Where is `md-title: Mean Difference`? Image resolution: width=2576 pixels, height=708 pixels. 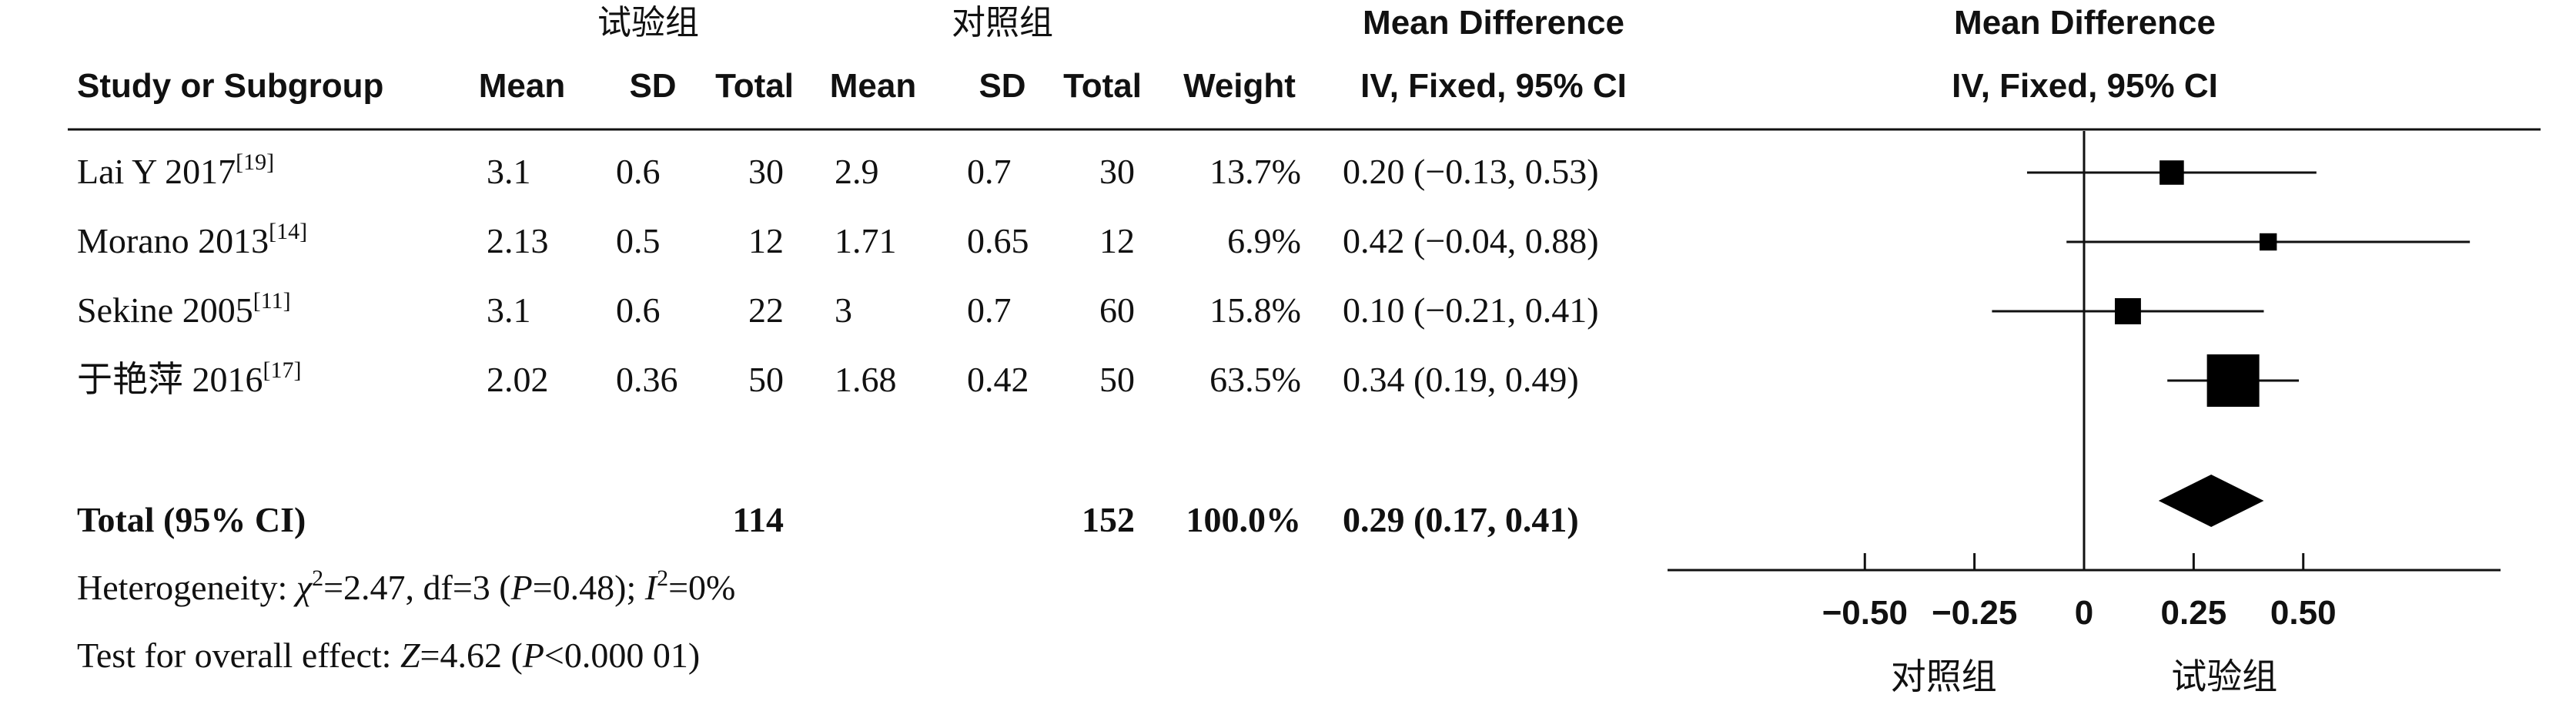 md-title: Mean Difference is located at coordinates (1494, 23).